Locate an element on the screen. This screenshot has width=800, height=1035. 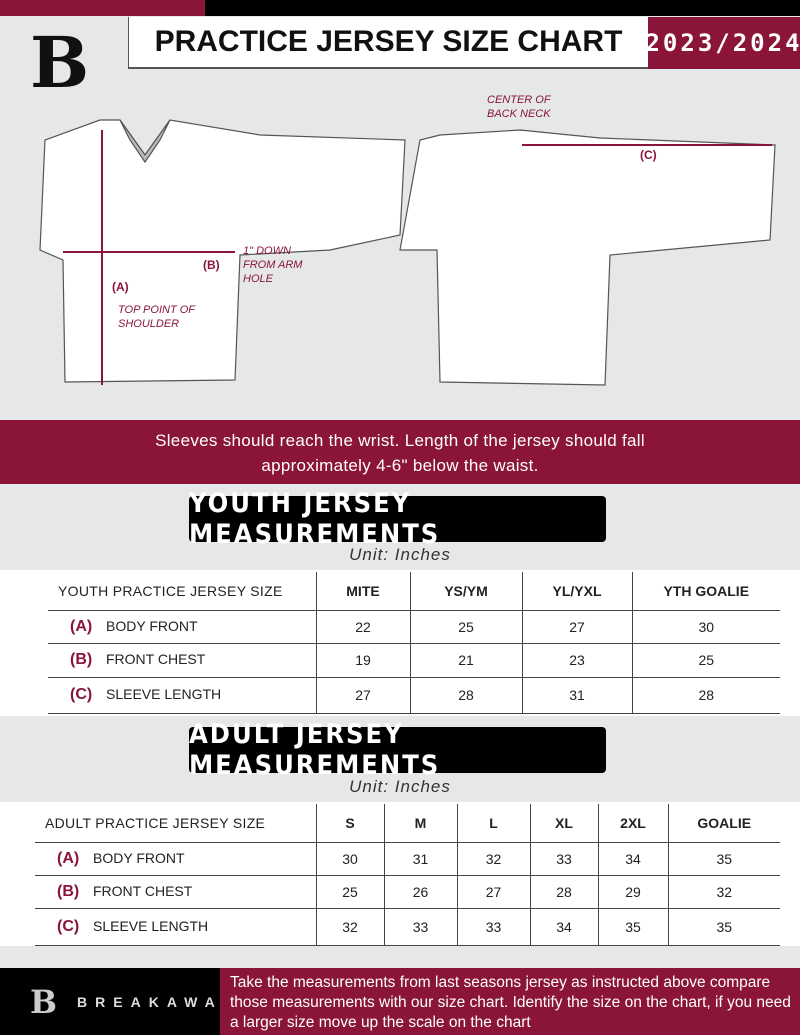
table-row: (B) FRONT CHEST 19 21 23 25 is located at coordinates (414, 660).